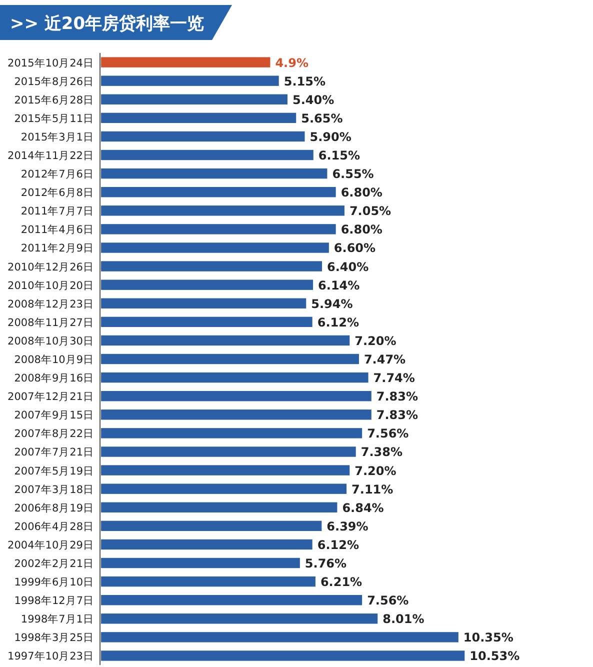  What do you see at coordinates (339, 155) in the screenshot?
I see `data-label: 6.15%` at bounding box center [339, 155].